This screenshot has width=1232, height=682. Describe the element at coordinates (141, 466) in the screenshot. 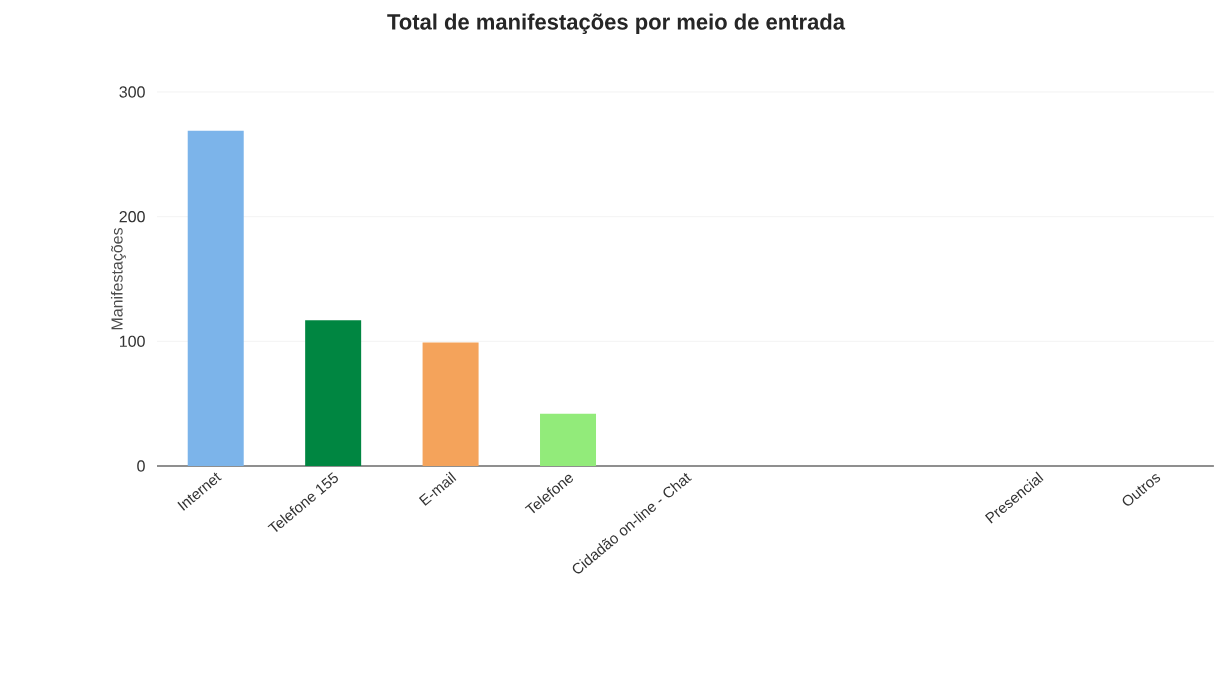

I see `y-tick-label: 0` at that location.